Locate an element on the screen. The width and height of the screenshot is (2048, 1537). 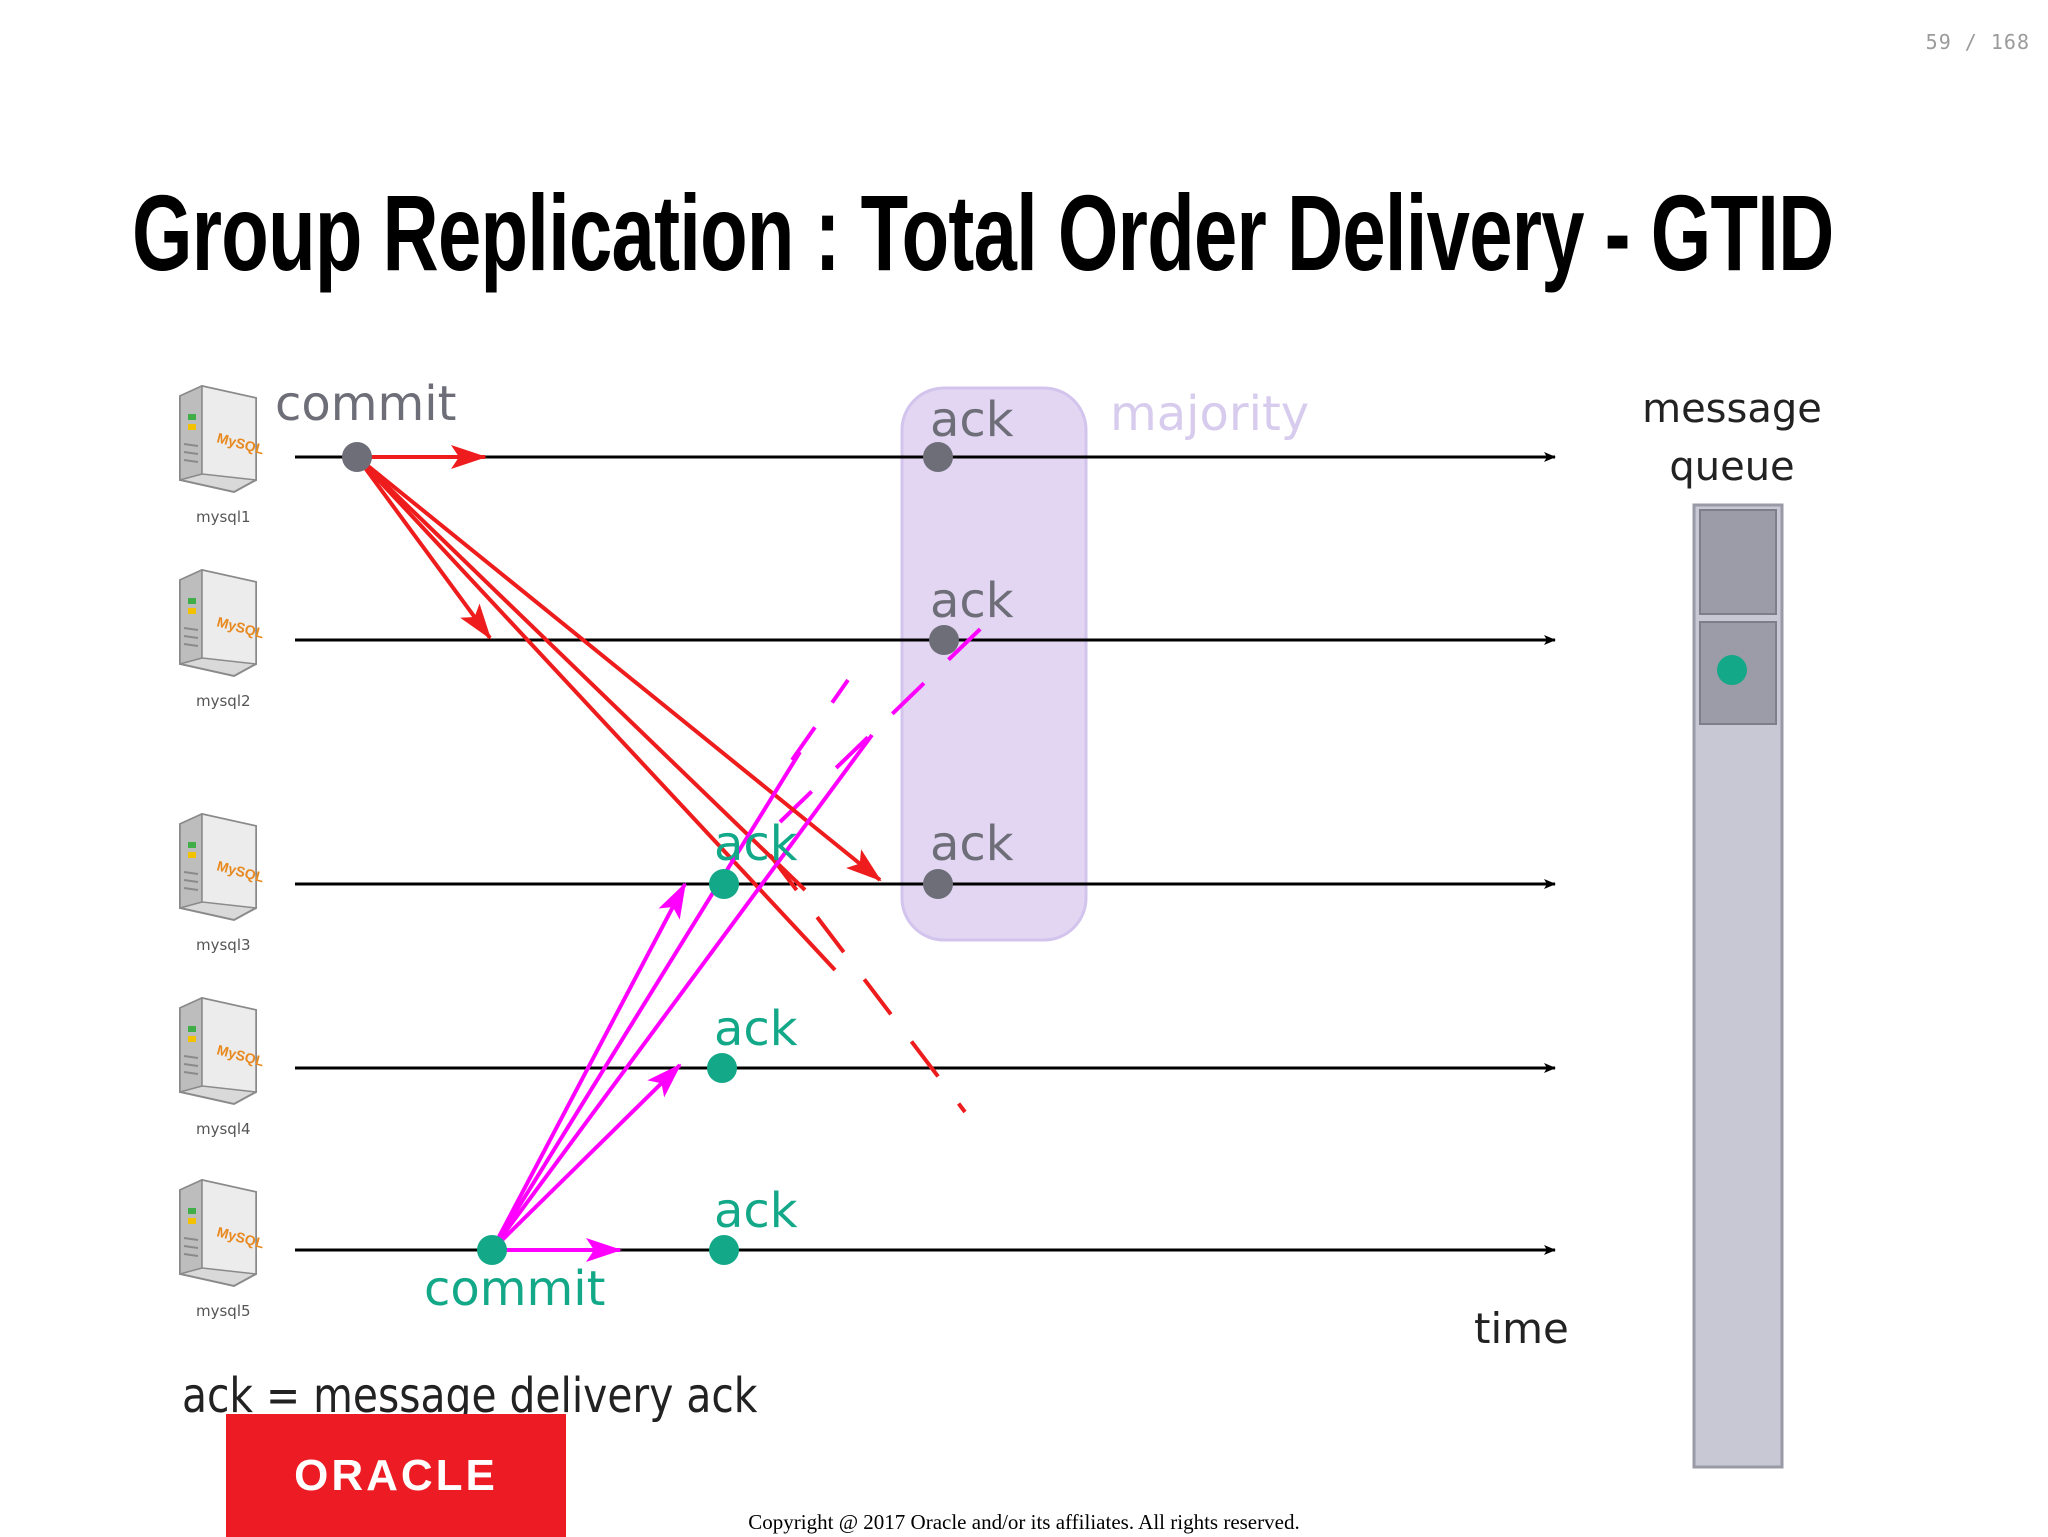
red-dashed-delivery-line is located at coordinates (867, 983).